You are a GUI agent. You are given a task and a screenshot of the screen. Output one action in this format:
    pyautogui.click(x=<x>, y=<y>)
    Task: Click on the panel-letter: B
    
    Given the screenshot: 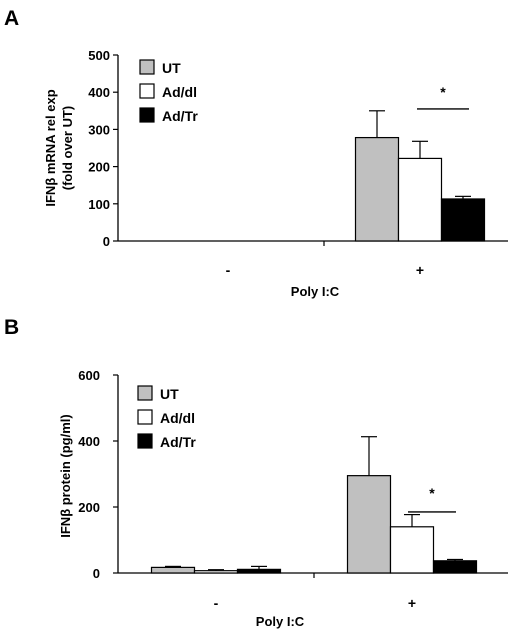 What is the action you would take?
    pyautogui.click(x=11, y=327)
    